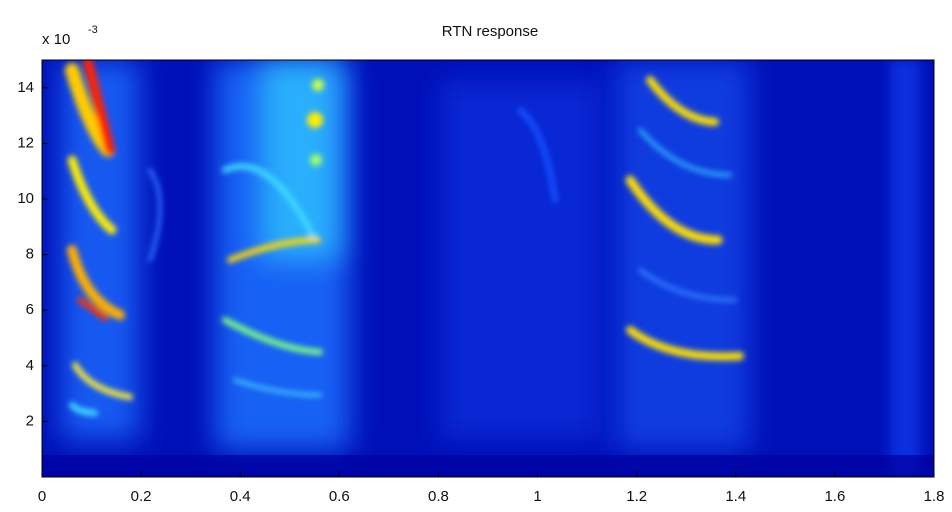  What do you see at coordinates (240, 496) in the screenshot?
I see `x-tick-label: 0.4` at bounding box center [240, 496].